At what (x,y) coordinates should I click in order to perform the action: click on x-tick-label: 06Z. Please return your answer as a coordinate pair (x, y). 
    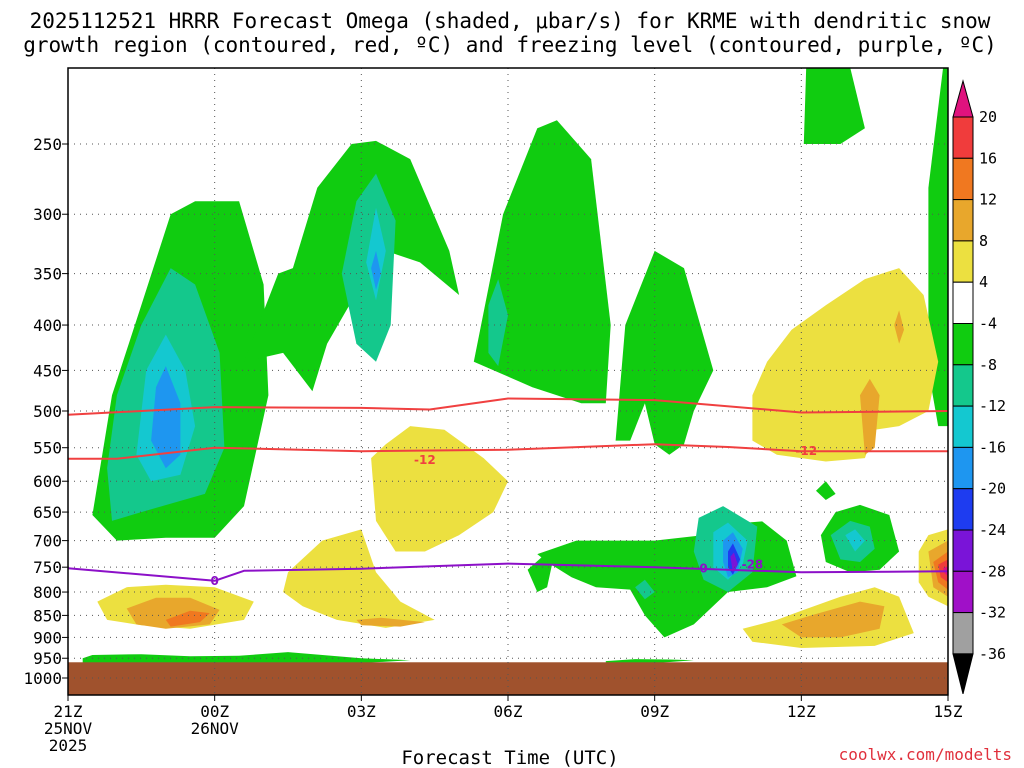
    Looking at the image, I should click on (508, 711).